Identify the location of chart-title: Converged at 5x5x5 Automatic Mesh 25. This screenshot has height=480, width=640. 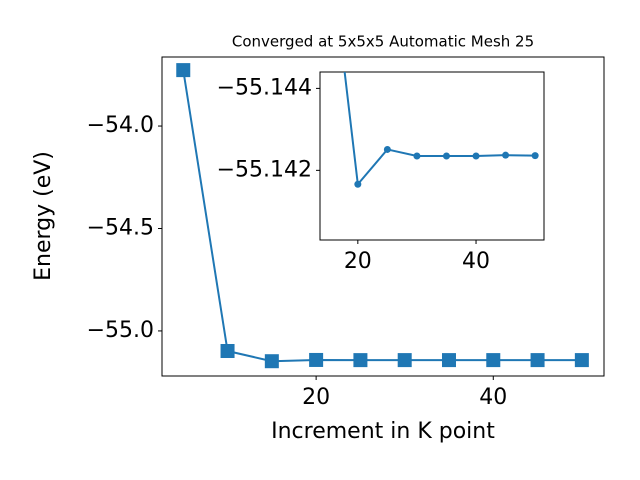
(383, 42).